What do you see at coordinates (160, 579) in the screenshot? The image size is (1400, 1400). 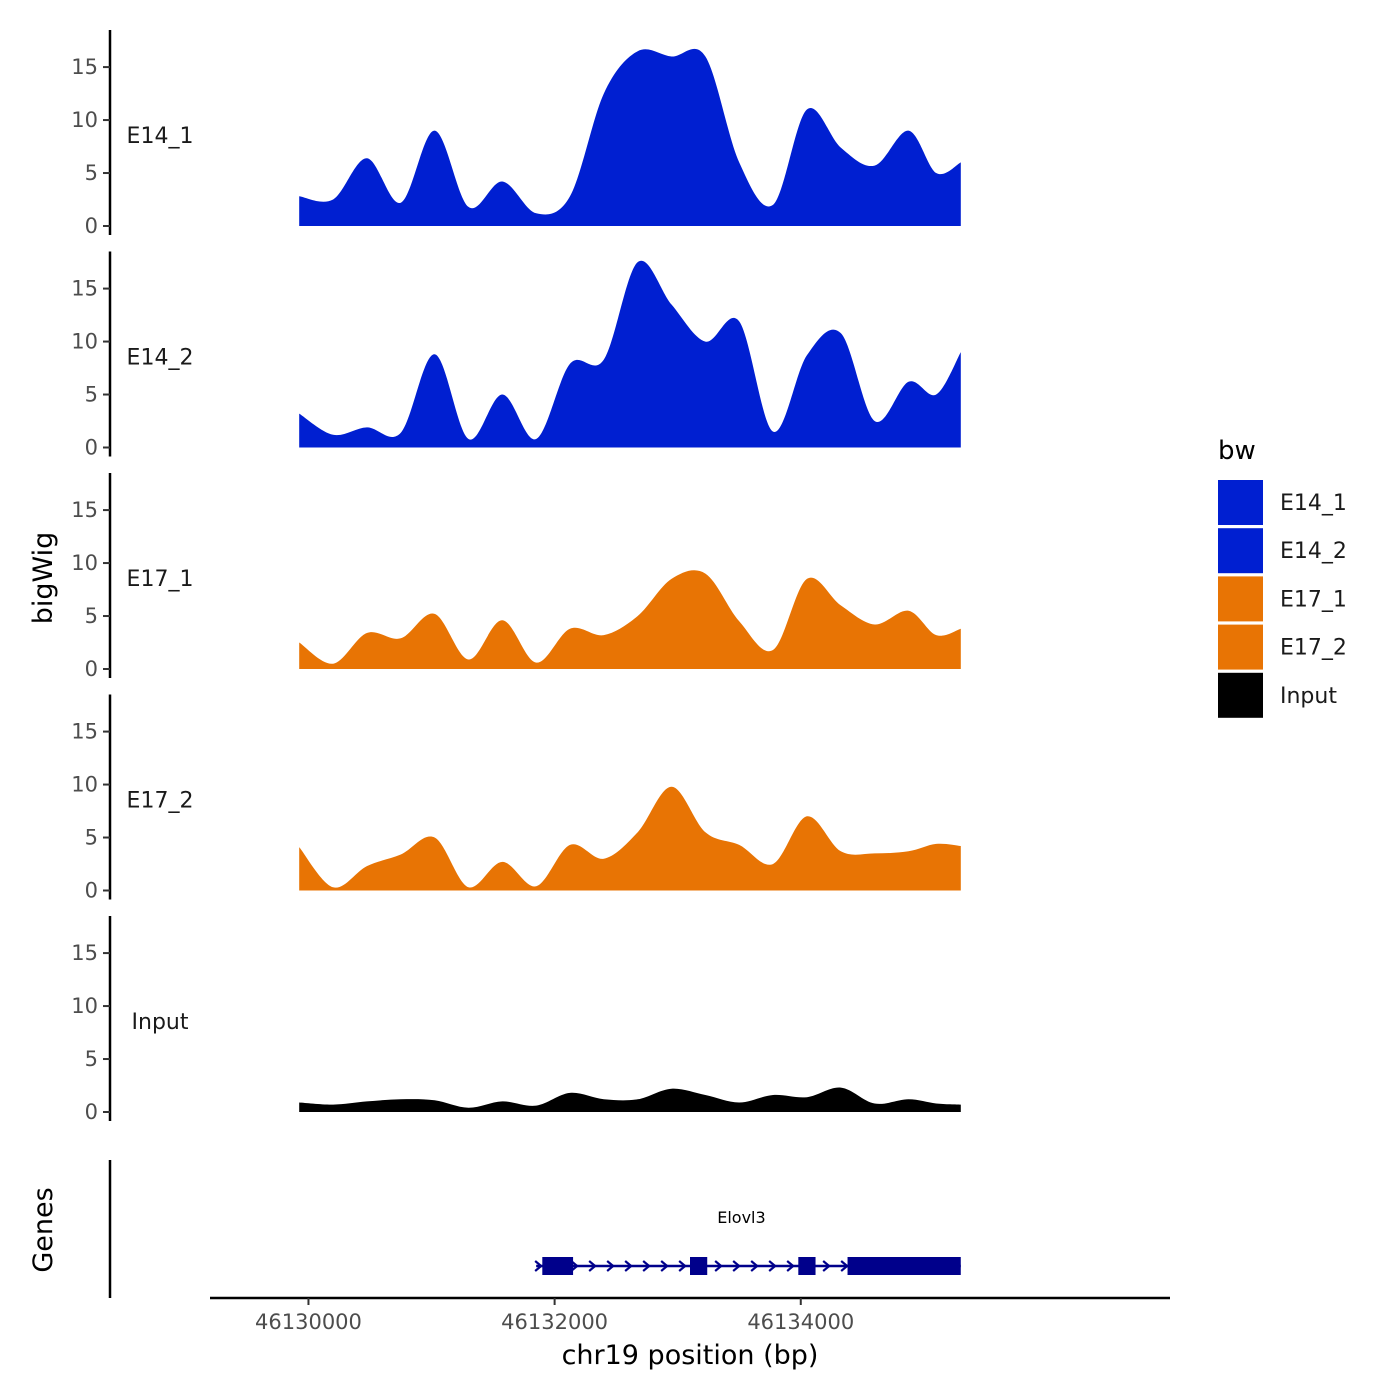 I see `track-label: E17_1` at bounding box center [160, 579].